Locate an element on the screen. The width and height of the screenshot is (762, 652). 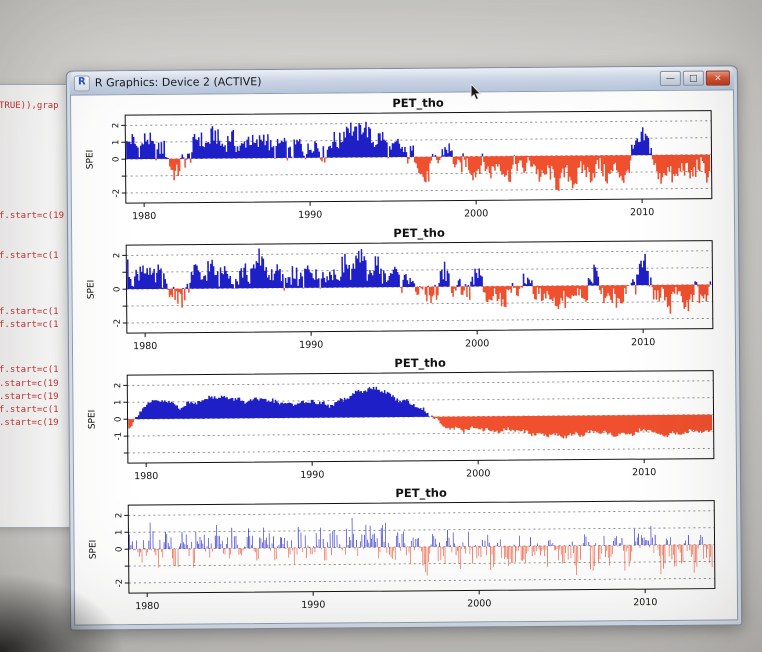
maximize-icon: □ is located at coordinates (693, 78).